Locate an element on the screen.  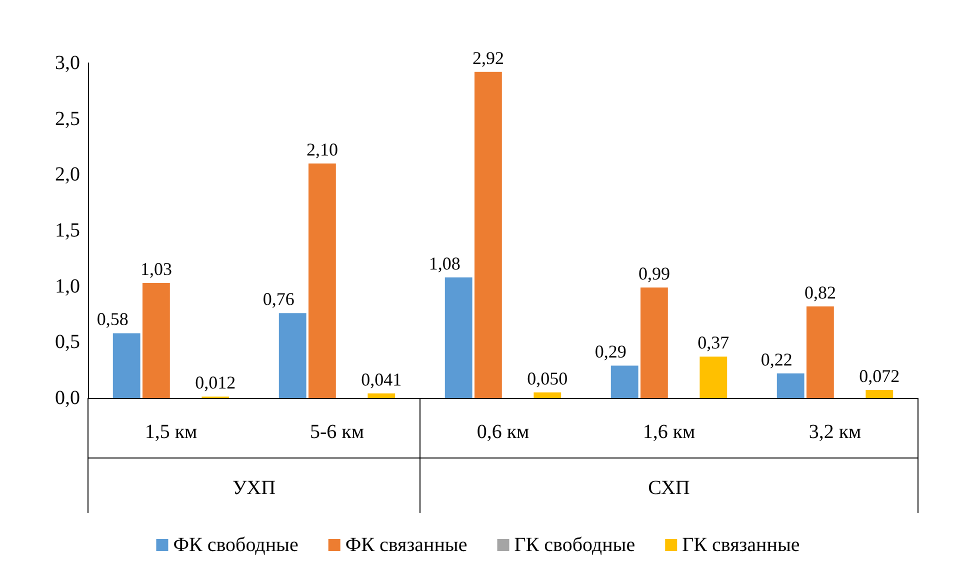
text: СХП is located at coordinates (669, 488).